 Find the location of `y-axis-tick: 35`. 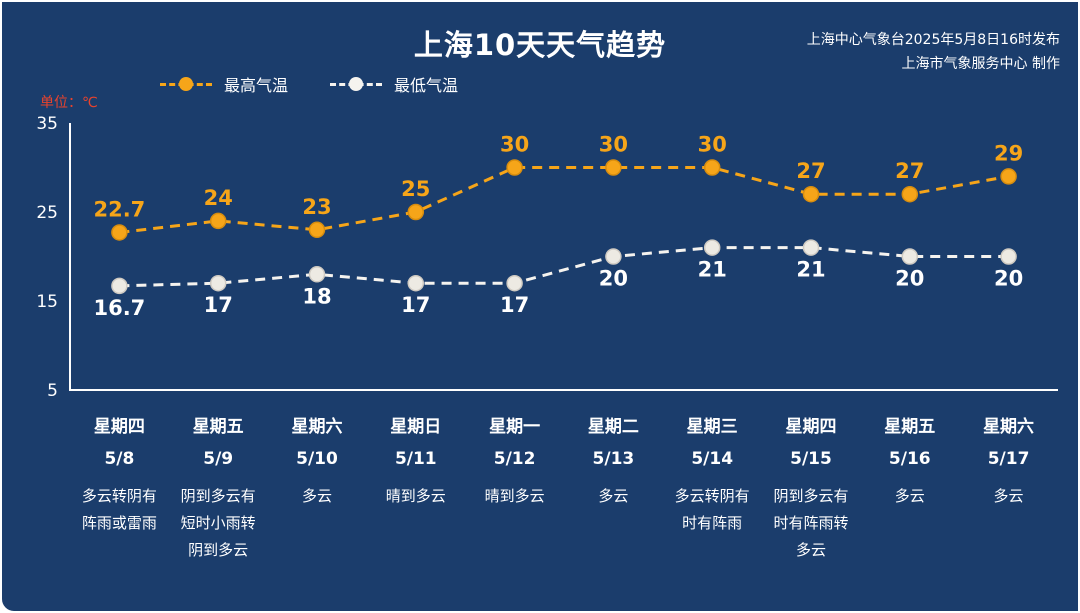

y-axis-tick: 35 is located at coordinates (47, 124).